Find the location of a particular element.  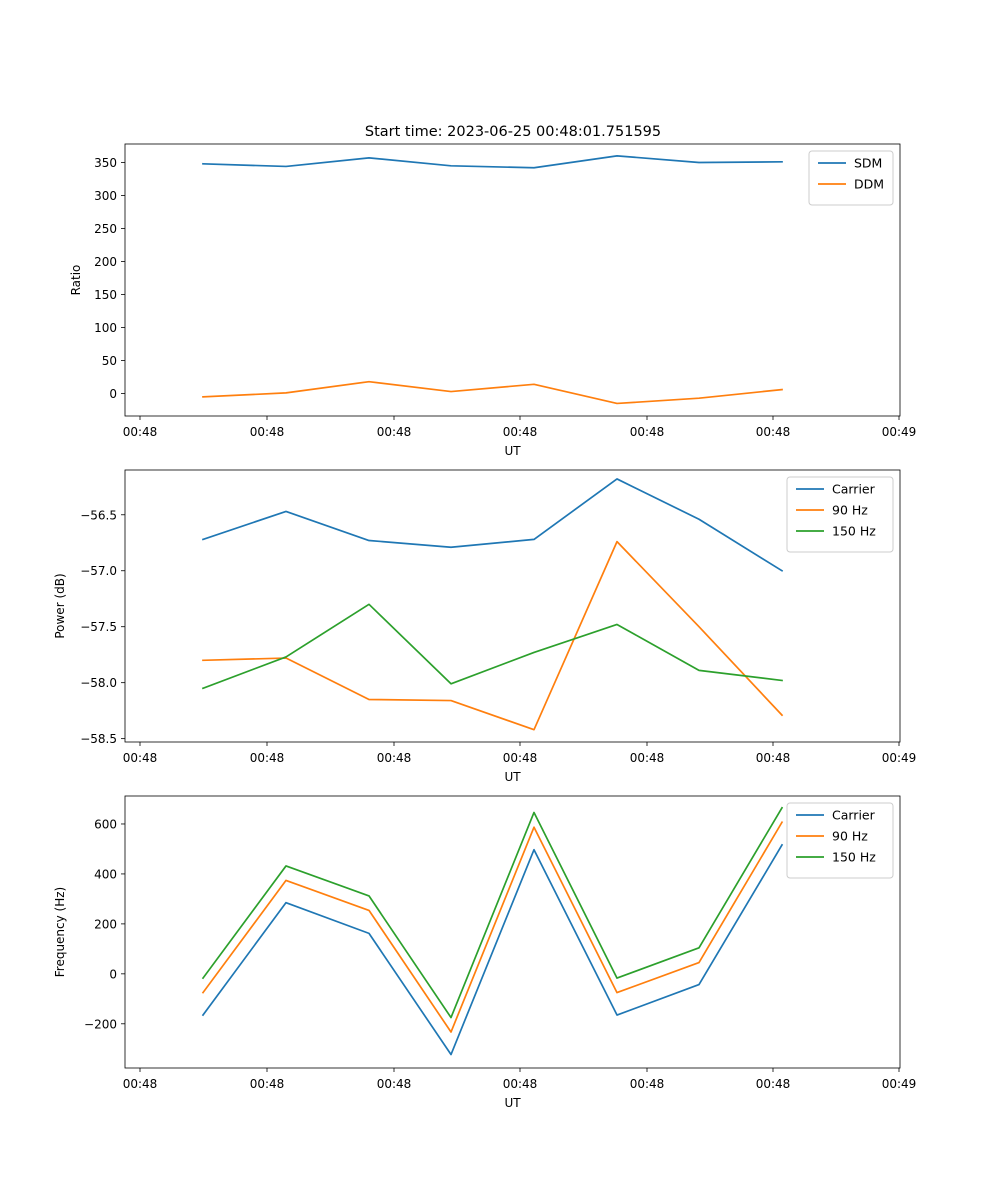

y-axis-label: Frequency (Hz) is located at coordinates (60, 932).